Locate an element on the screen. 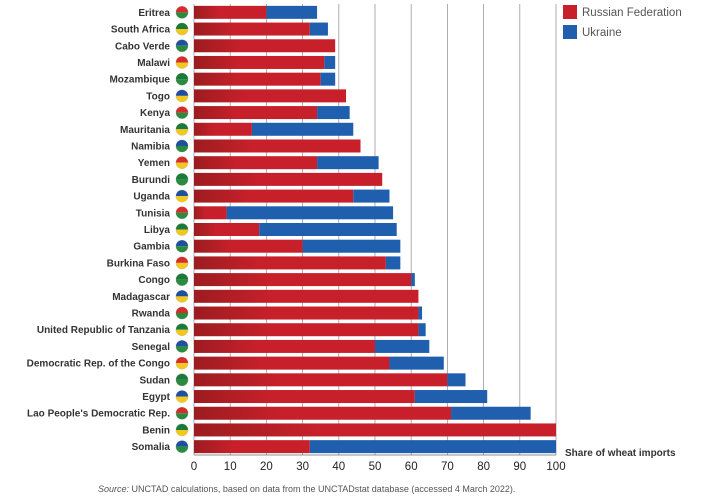 The width and height of the screenshot is (705, 501). bar-russian-federation-benin is located at coordinates (375, 430).